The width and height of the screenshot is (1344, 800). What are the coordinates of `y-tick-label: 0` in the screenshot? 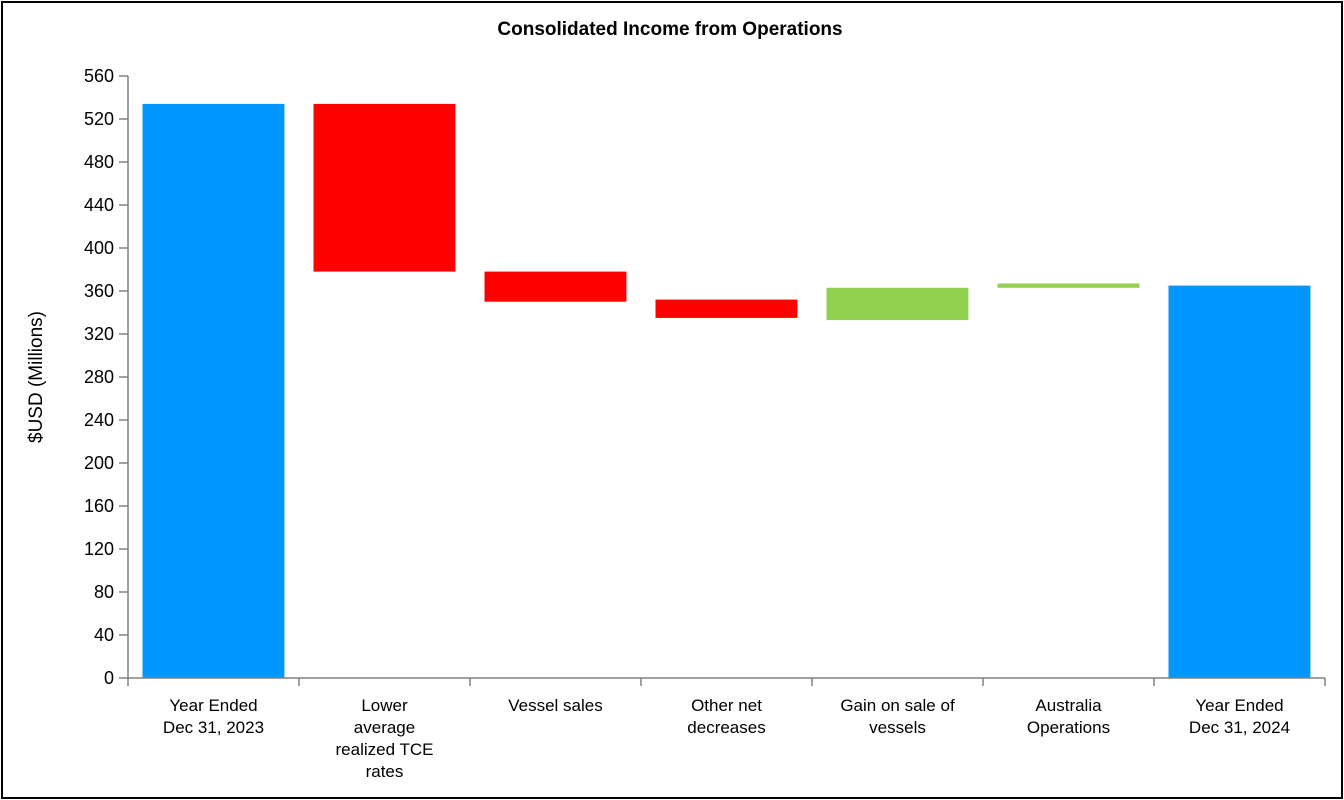 It's located at (109, 678).